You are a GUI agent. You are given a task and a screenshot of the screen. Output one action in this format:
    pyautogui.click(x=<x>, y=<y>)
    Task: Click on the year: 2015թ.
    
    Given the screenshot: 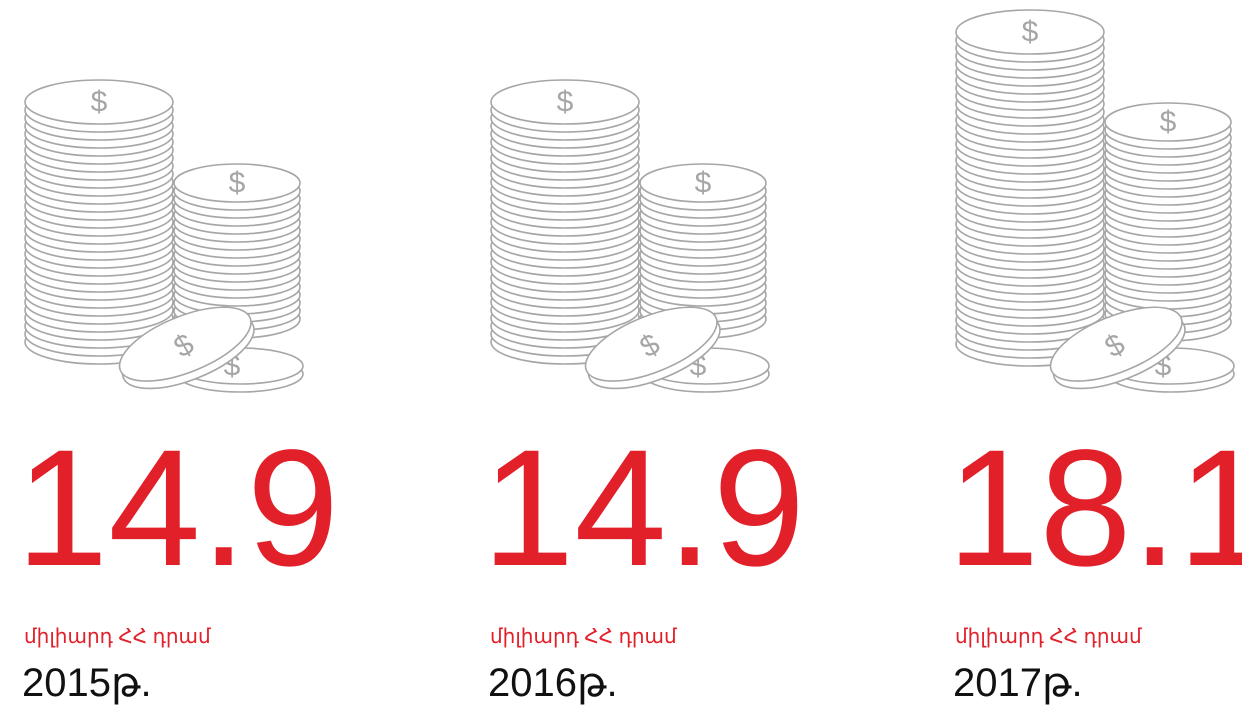 What is the action you would take?
    pyautogui.click(x=87, y=683)
    